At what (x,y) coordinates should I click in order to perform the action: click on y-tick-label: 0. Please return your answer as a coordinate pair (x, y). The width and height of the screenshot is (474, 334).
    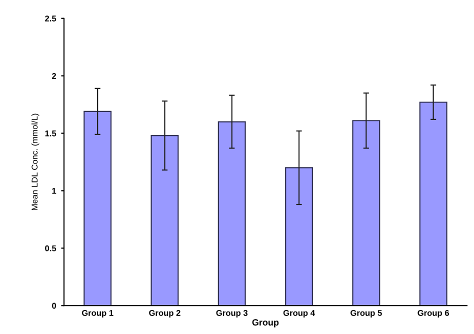
    Looking at the image, I should click on (54, 305).